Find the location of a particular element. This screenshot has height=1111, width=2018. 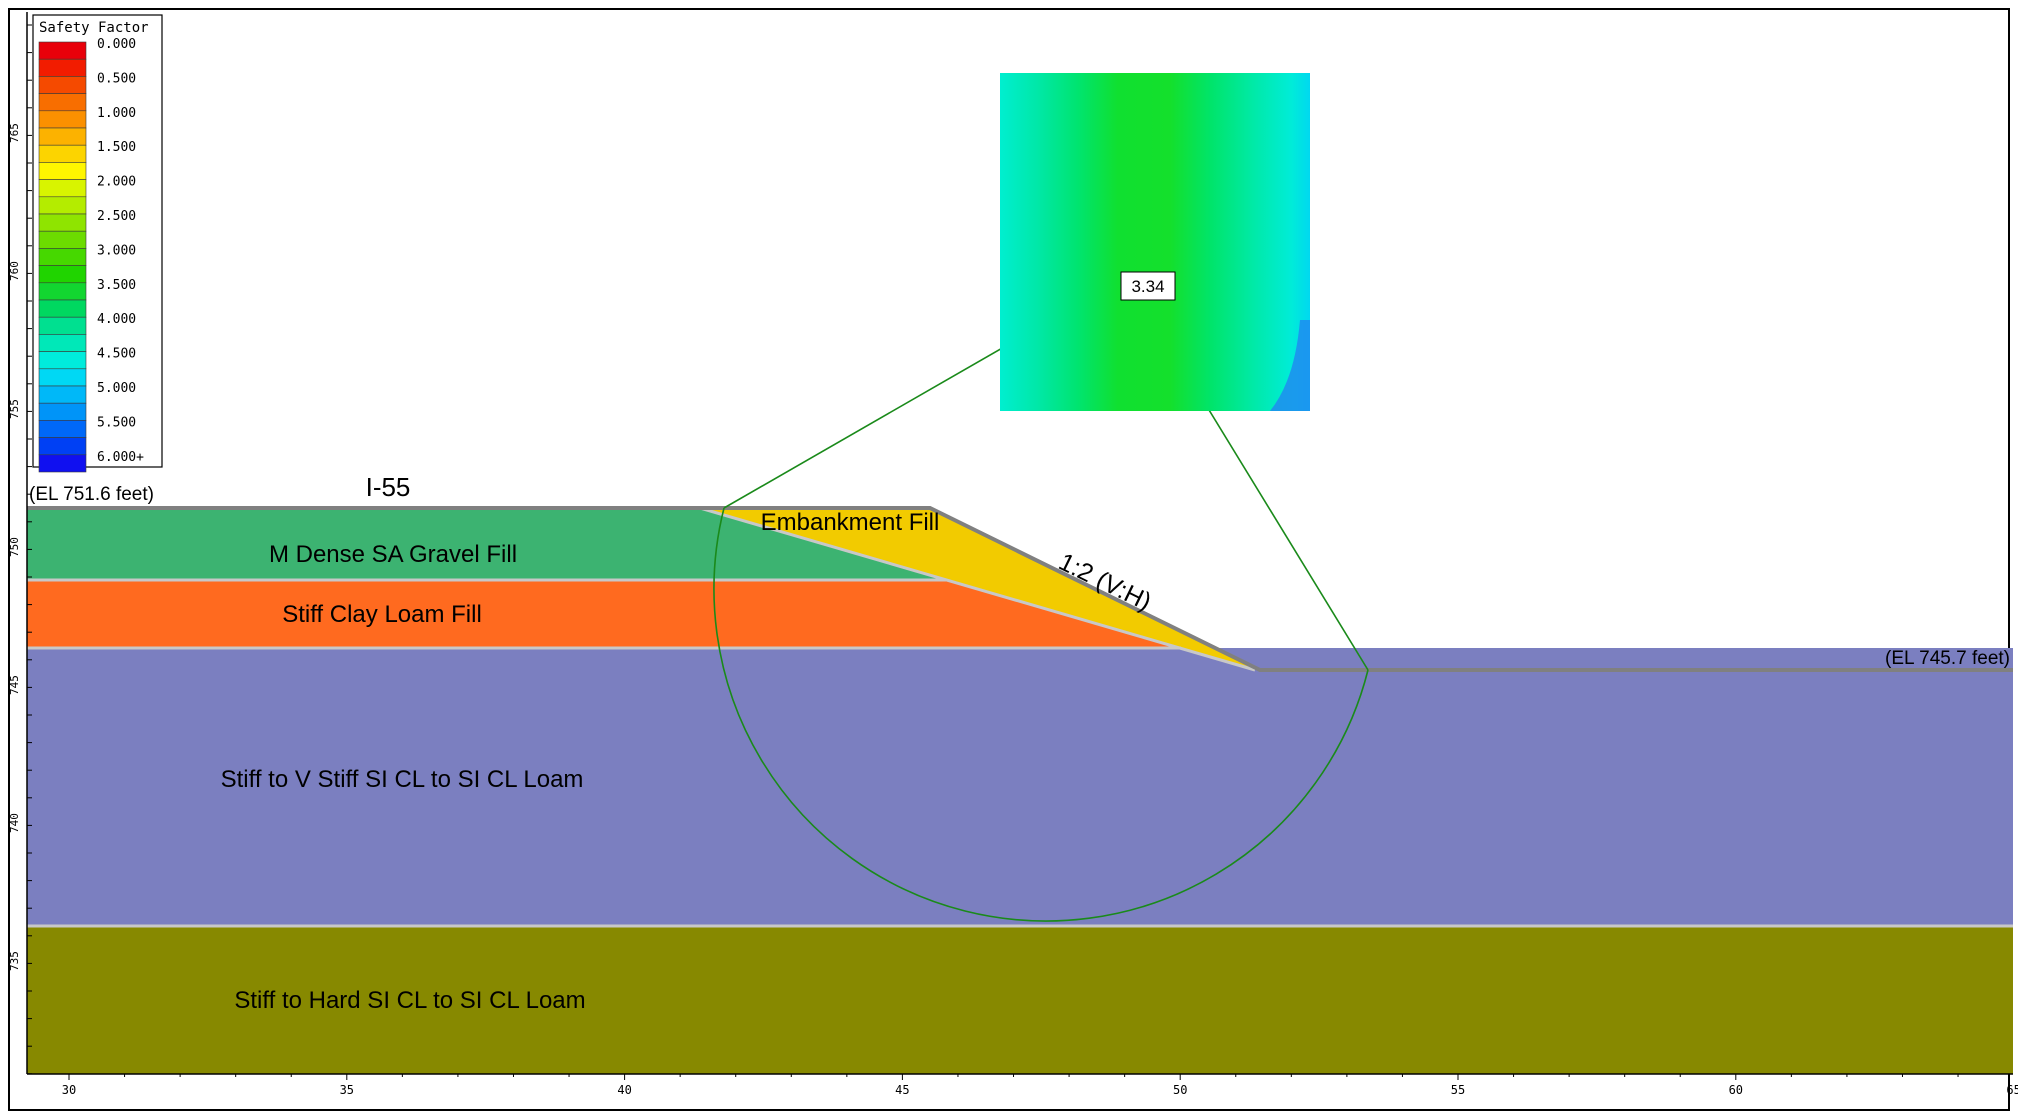

y-tick-label: 745 is located at coordinates (14, 685).